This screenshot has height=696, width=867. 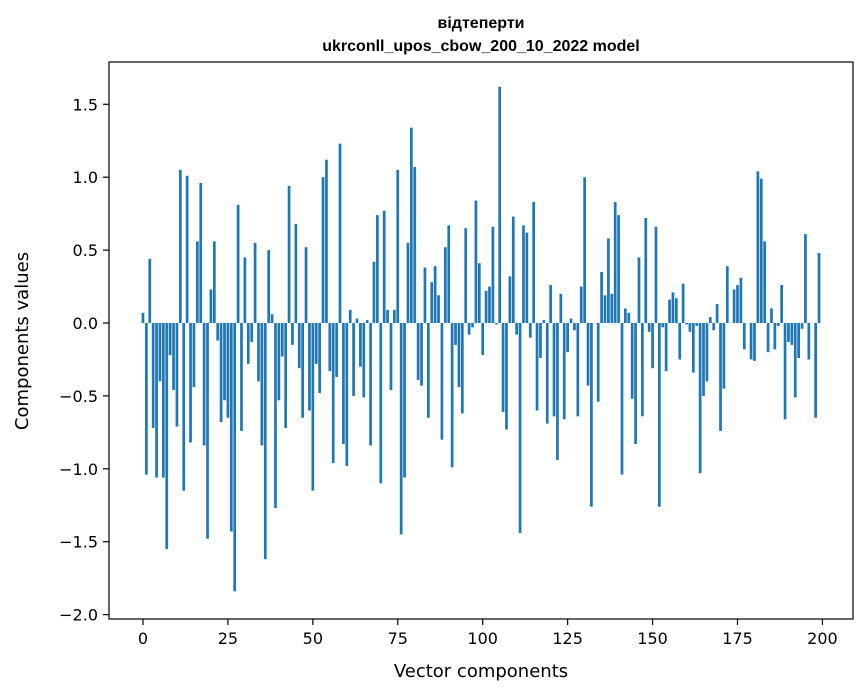 What do you see at coordinates (313, 638) in the screenshot?
I see `x-tick-label: 50` at bounding box center [313, 638].